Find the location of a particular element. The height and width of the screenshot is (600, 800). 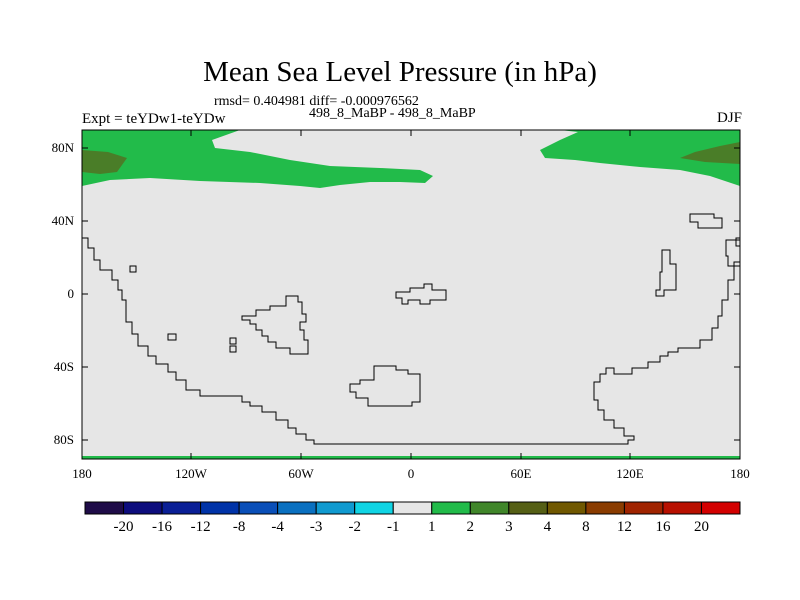

colorbar-label: 8 is located at coordinates (586, 527).